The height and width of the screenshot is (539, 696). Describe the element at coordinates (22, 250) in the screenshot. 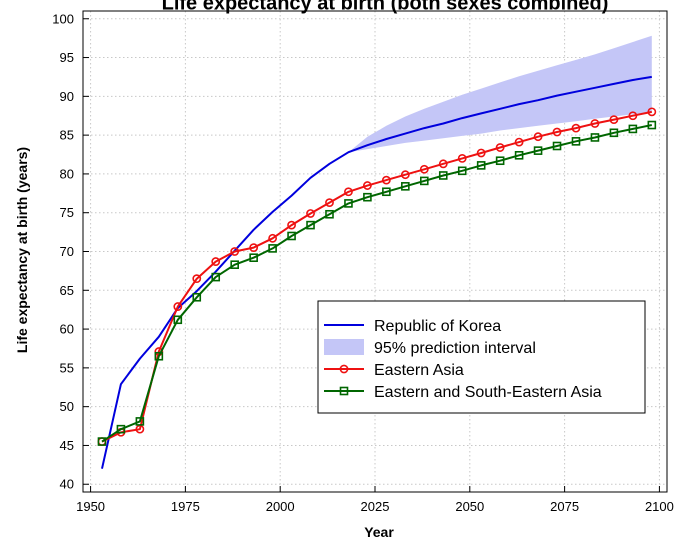

I see `y-axis-title: Life expectancy at birth (years)` at that location.